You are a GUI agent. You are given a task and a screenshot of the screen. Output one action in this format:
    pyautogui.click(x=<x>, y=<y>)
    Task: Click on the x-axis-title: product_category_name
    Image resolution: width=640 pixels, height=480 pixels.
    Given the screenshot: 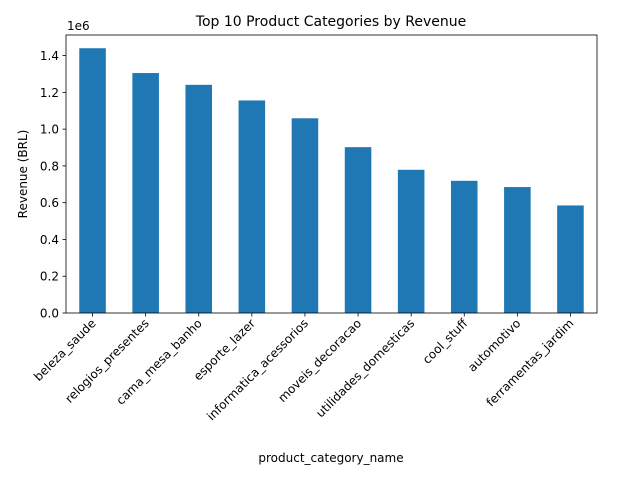 What is the action you would take?
    pyautogui.click(x=330, y=458)
    